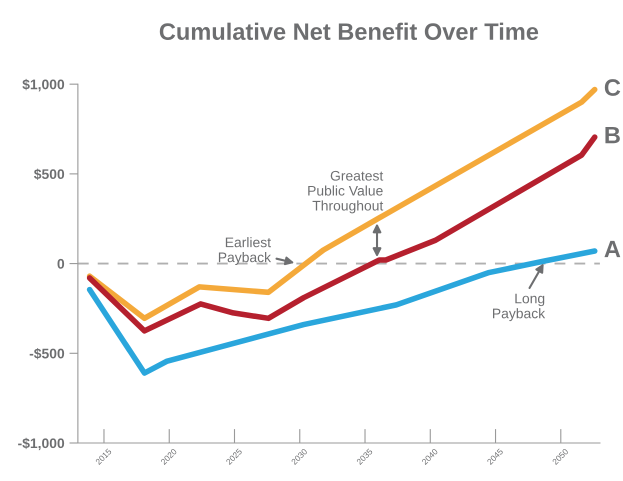 The width and height of the screenshot is (623, 481). What do you see at coordinates (61, 263) in the screenshot?
I see `y-tick-label: 0` at bounding box center [61, 263].